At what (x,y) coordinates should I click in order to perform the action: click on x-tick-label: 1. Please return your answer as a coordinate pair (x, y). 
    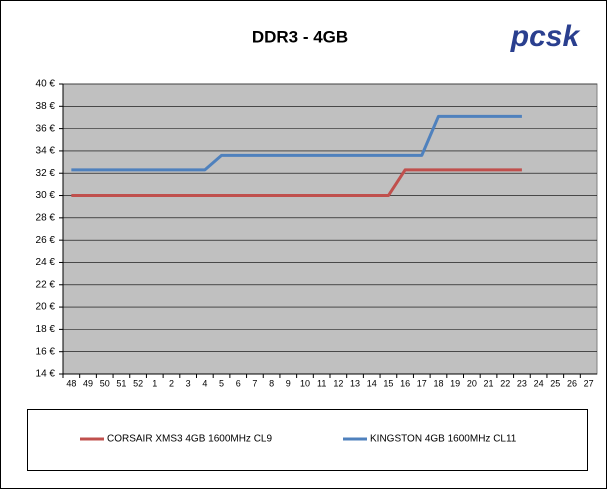
    Looking at the image, I should click on (154, 383).